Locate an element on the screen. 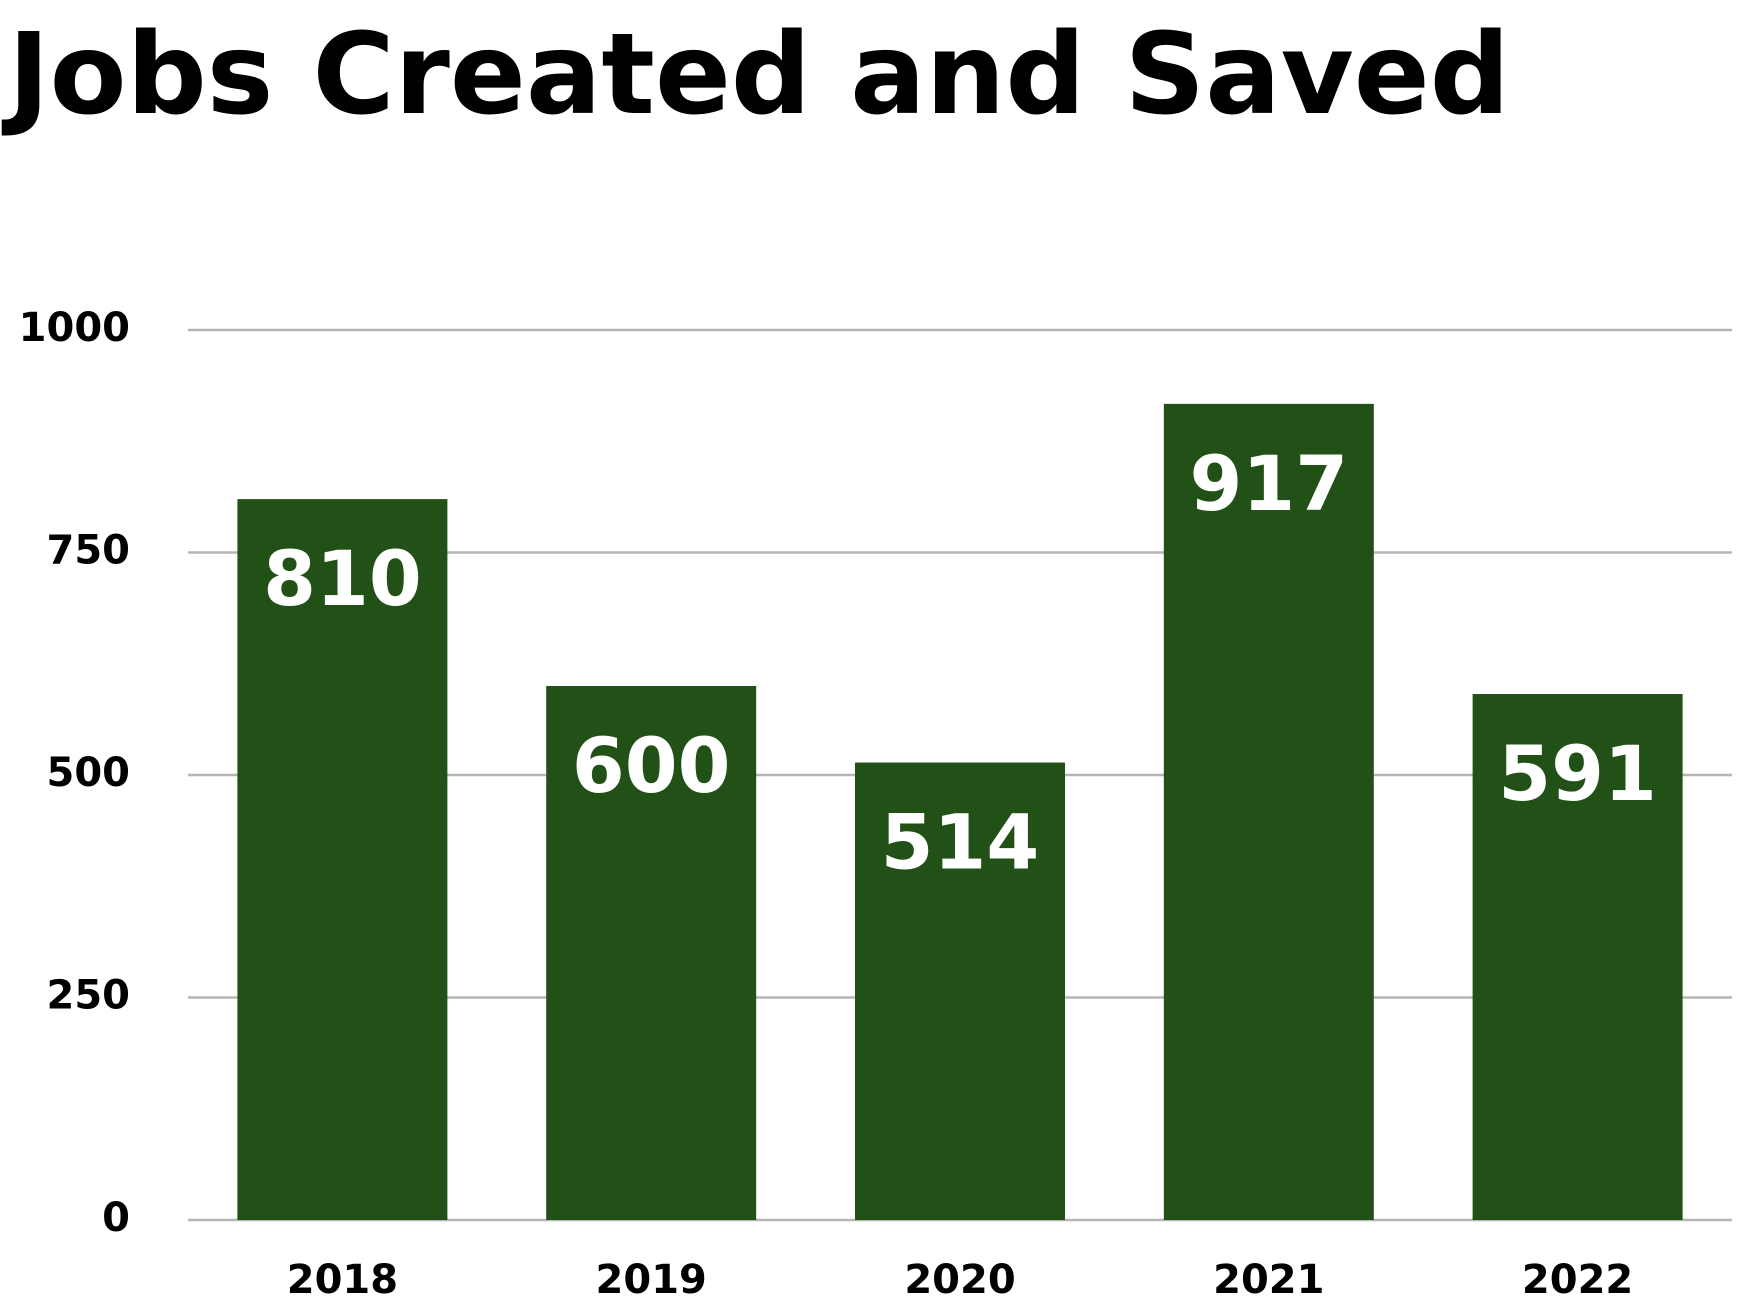 Image resolution: width=1743 pixels, height=1298 pixels. y-tick-label: 1000 is located at coordinates (74, 328).